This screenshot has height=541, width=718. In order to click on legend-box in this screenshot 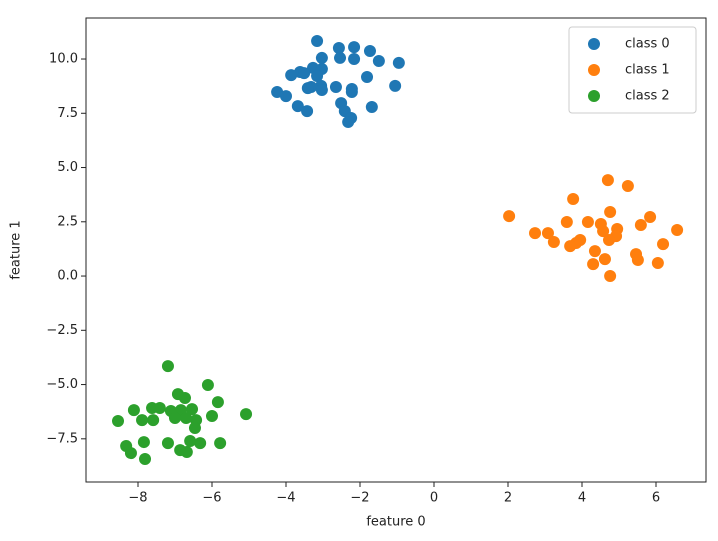, I will do `click(632, 70)`.